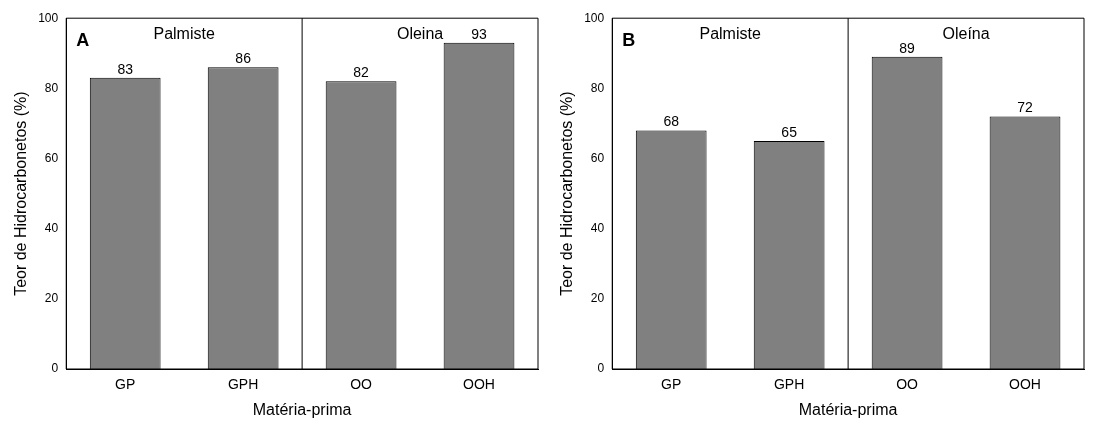 The image size is (1103, 432). What do you see at coordinates (966, 33) in the screenshot?
I see `annotation: Oleína` at bounding box center [966, 33].